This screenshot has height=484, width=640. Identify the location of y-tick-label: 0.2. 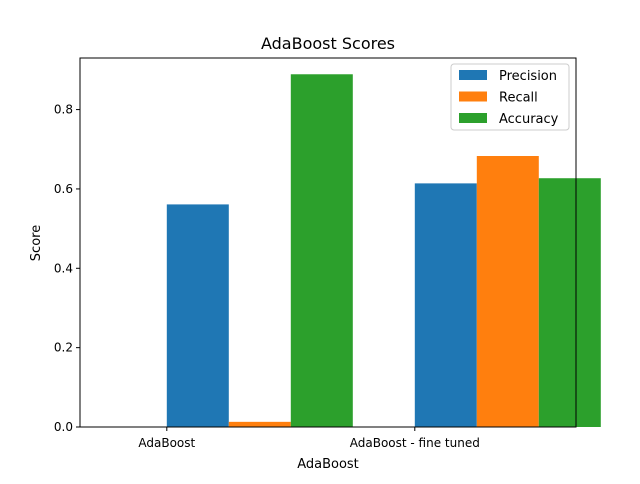
(63, 348).